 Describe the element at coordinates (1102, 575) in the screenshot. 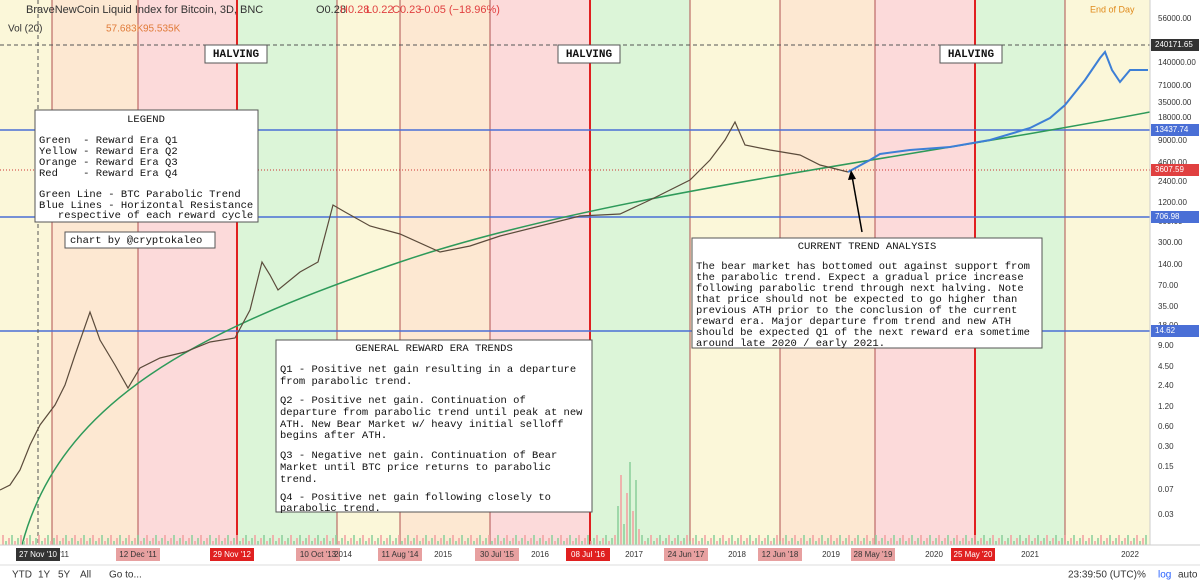

I see `clock: 23:39:50 (UTC)` at that location.